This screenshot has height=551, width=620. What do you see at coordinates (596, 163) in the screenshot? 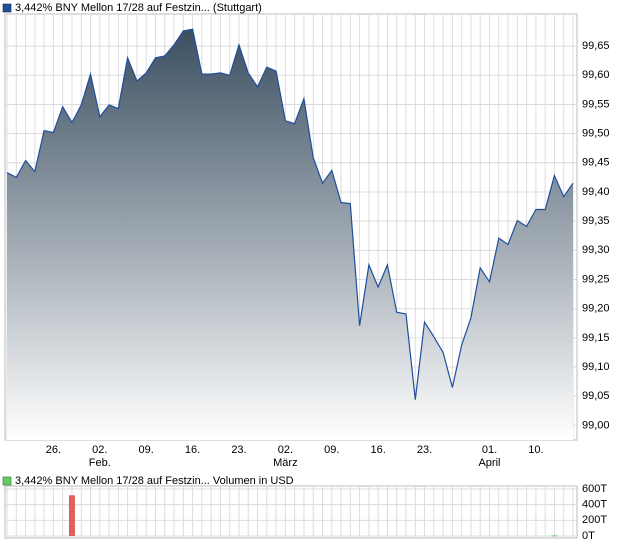
I see `y-tick-label: 99,45` at bounding box center [596, 163].